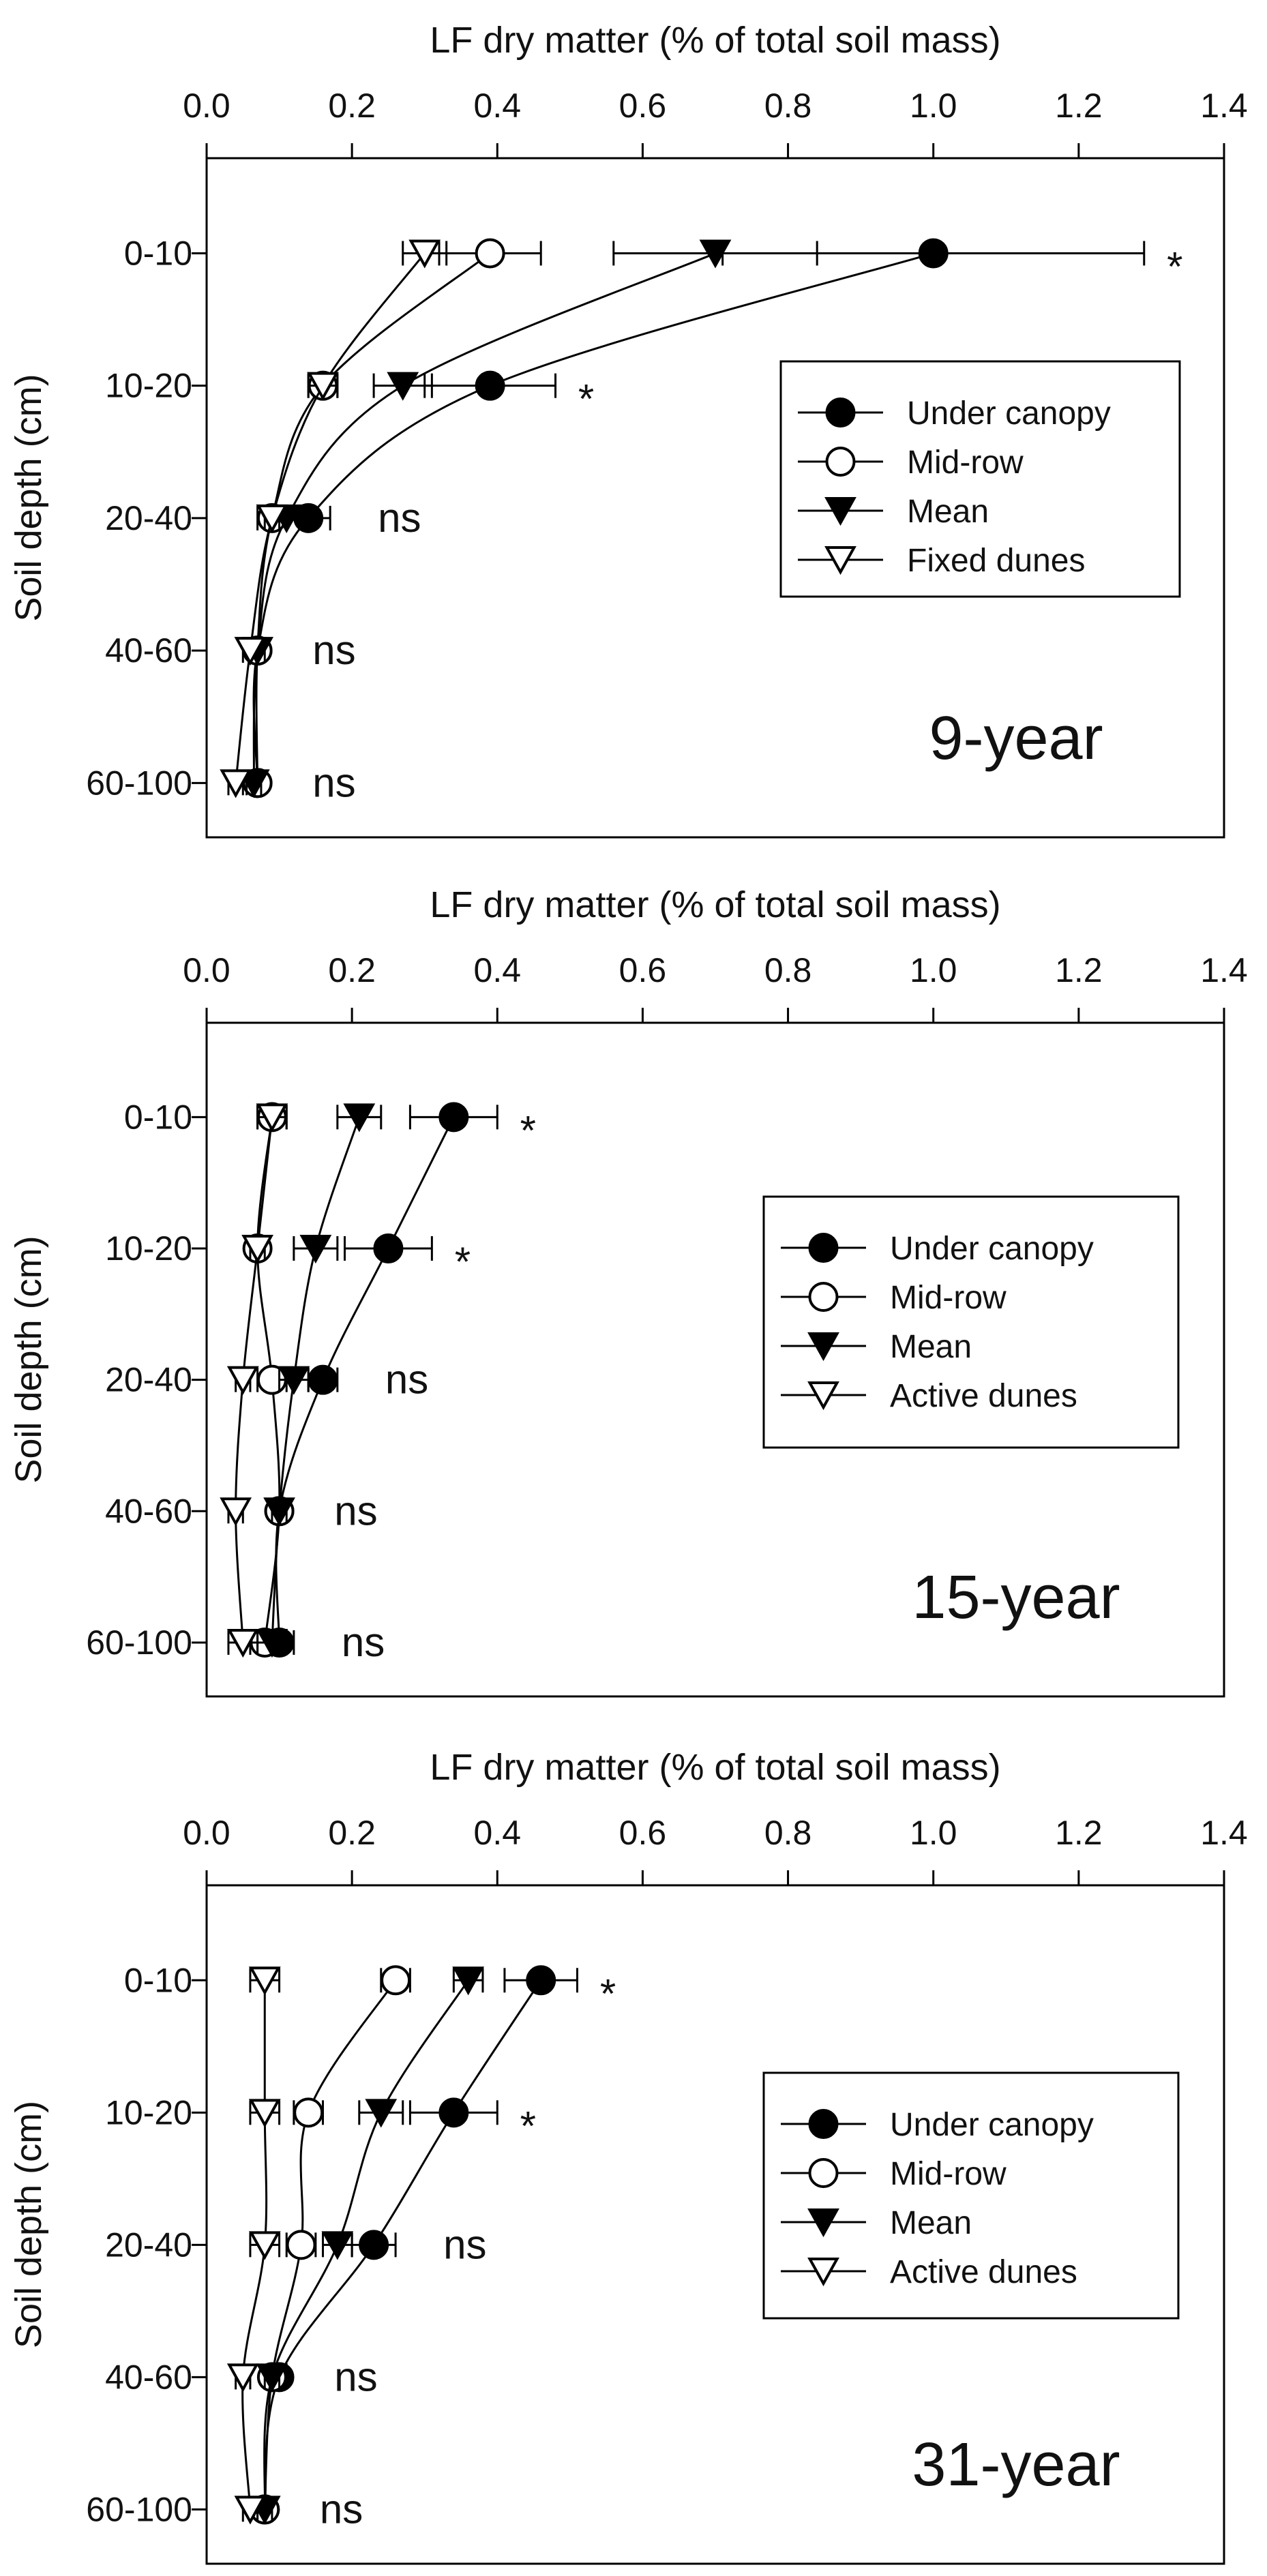 The height and width of the screenshot is (2576, 1267). I want to click on series-line, so click(484, 517).